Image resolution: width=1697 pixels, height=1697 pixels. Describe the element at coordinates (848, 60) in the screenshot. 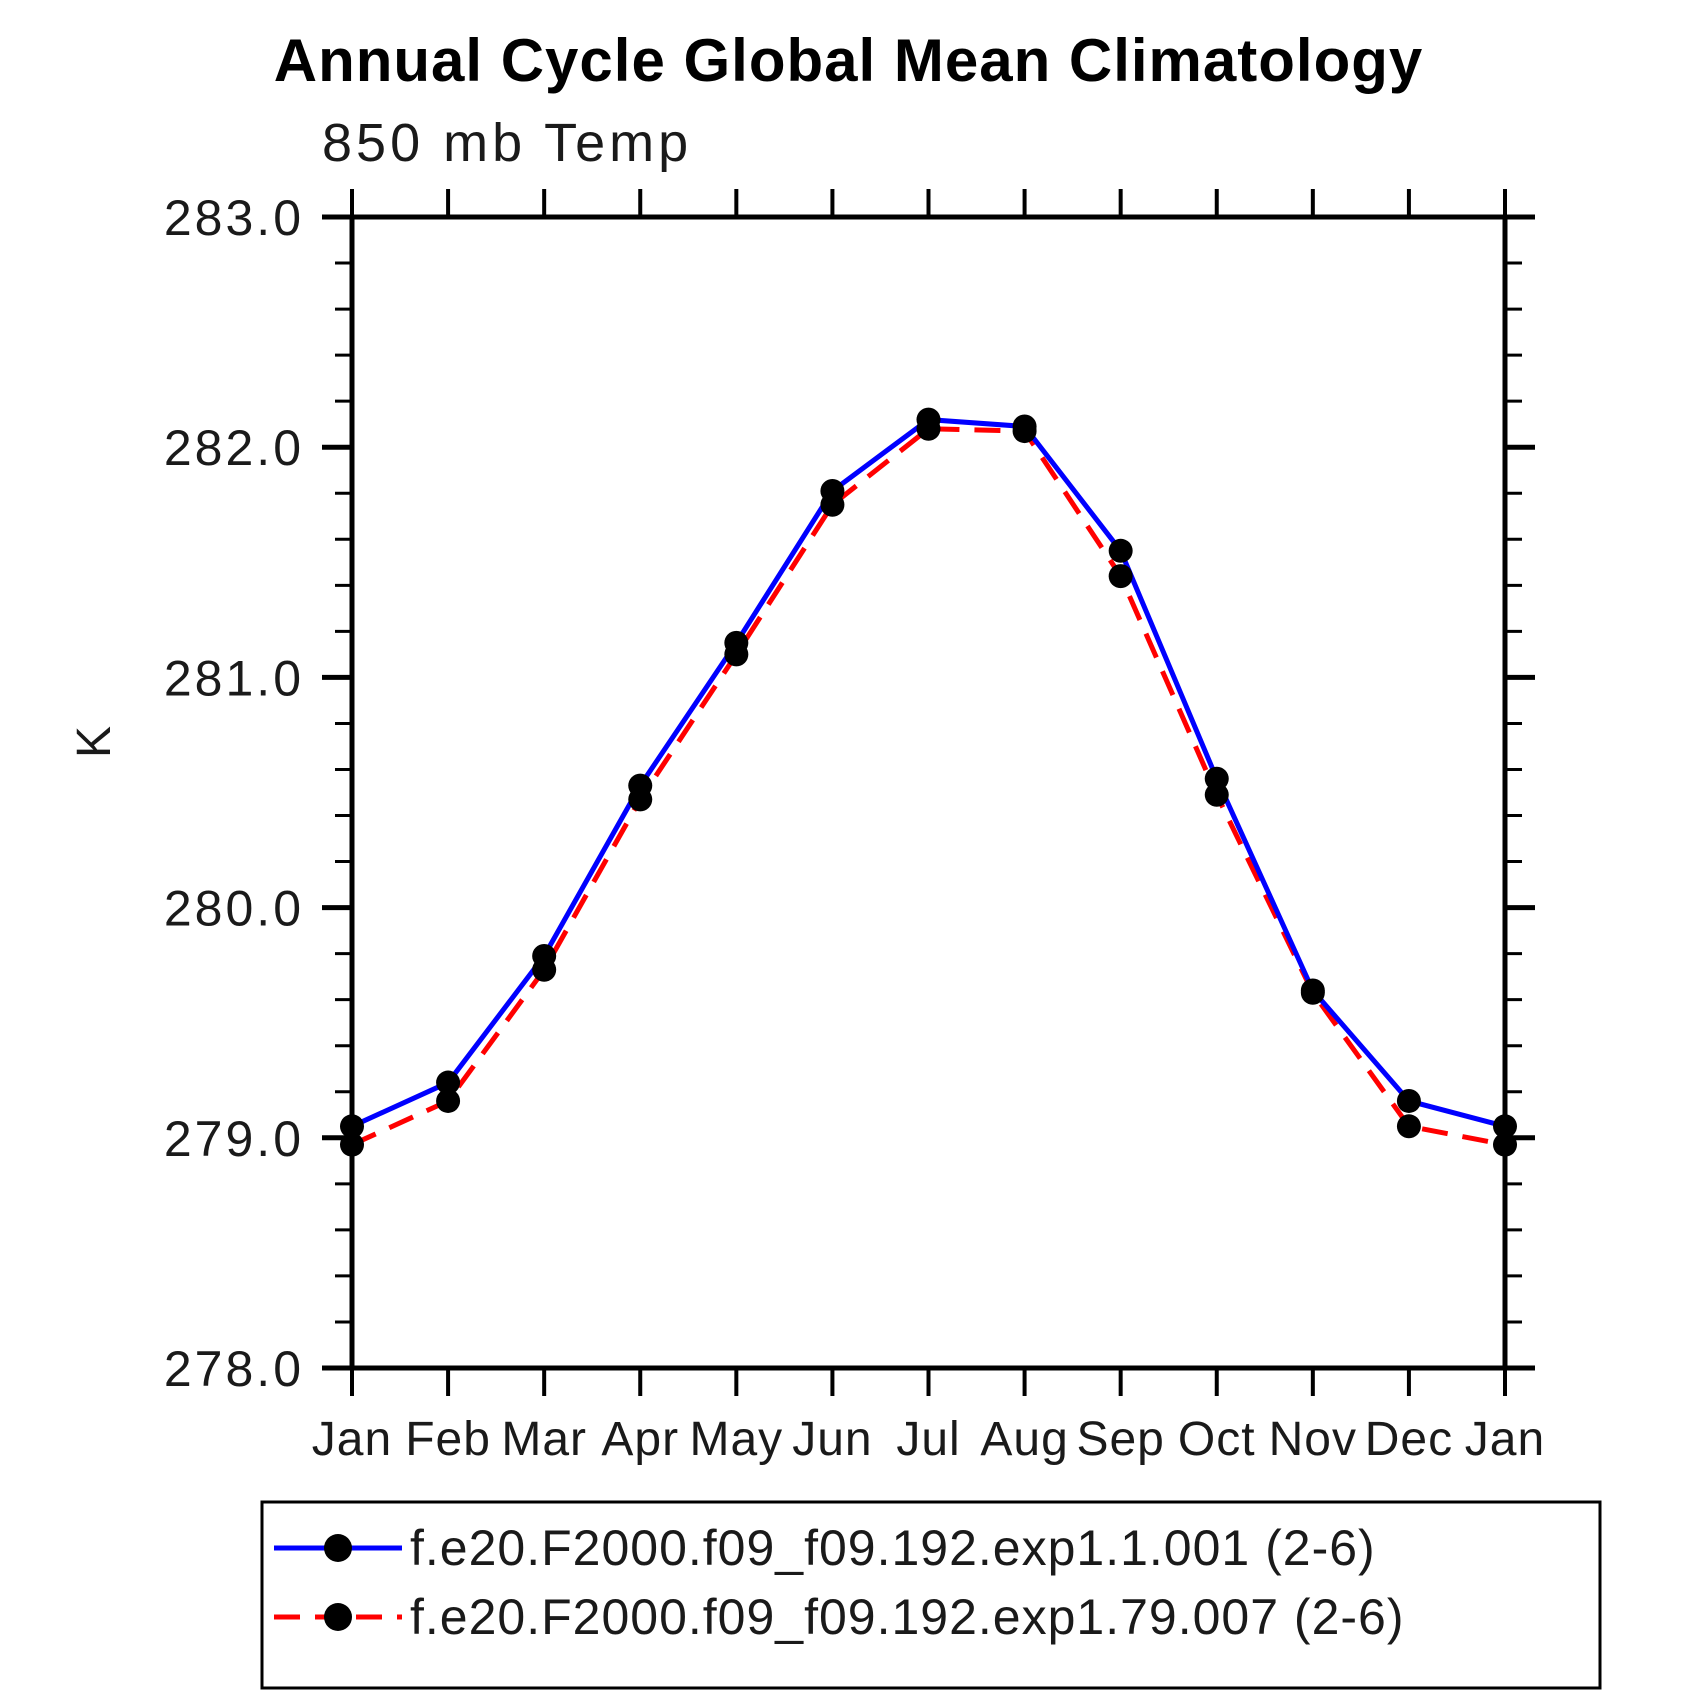

I see `chart-title: Annual Cycle Global Mean Climatology` at that location.